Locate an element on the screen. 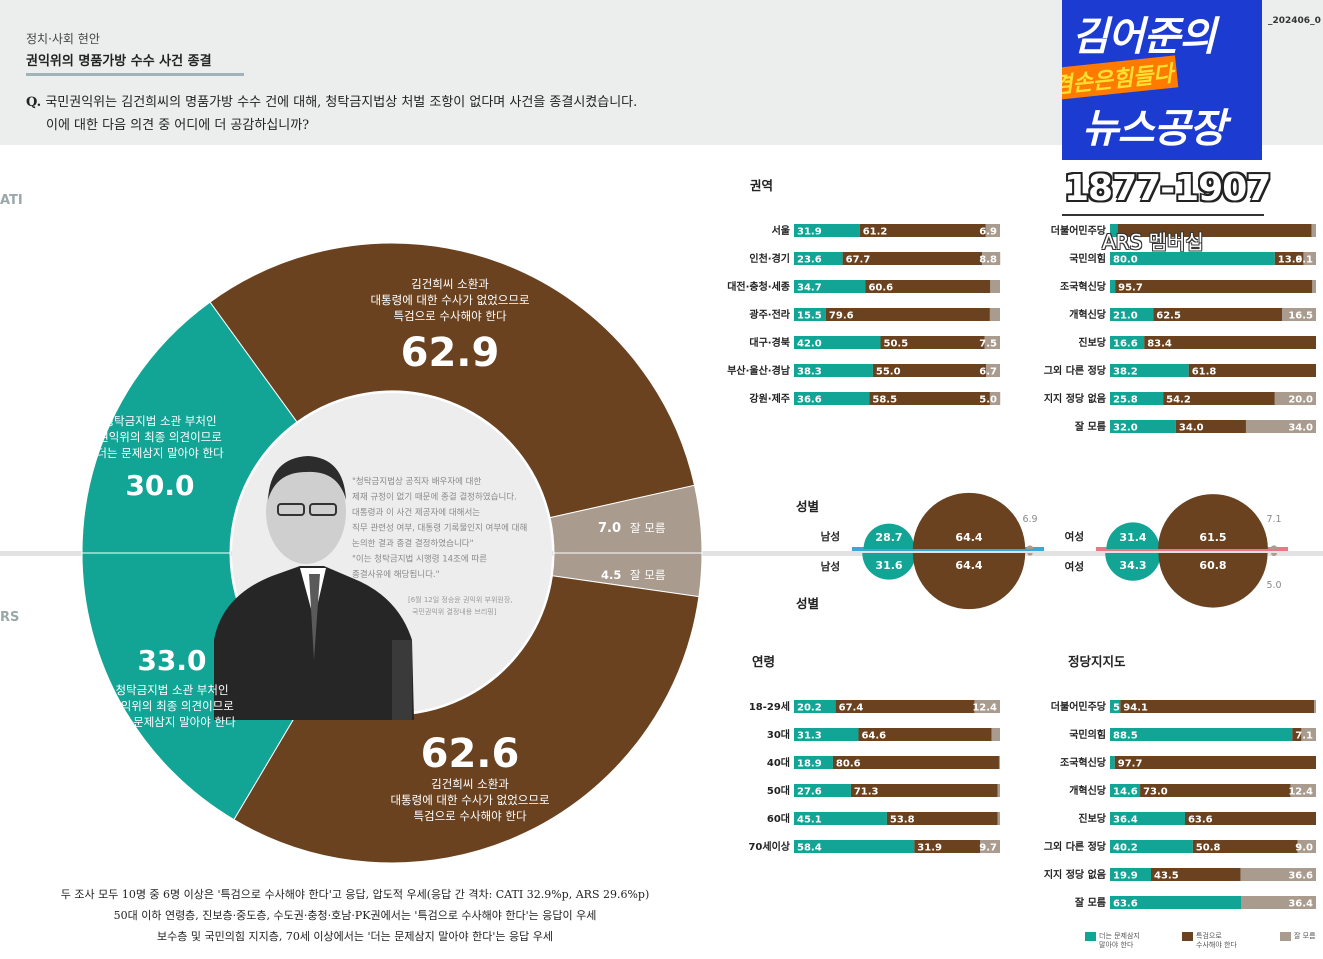  bubble-row-label: 남성 is located at coordinates (830, 566).